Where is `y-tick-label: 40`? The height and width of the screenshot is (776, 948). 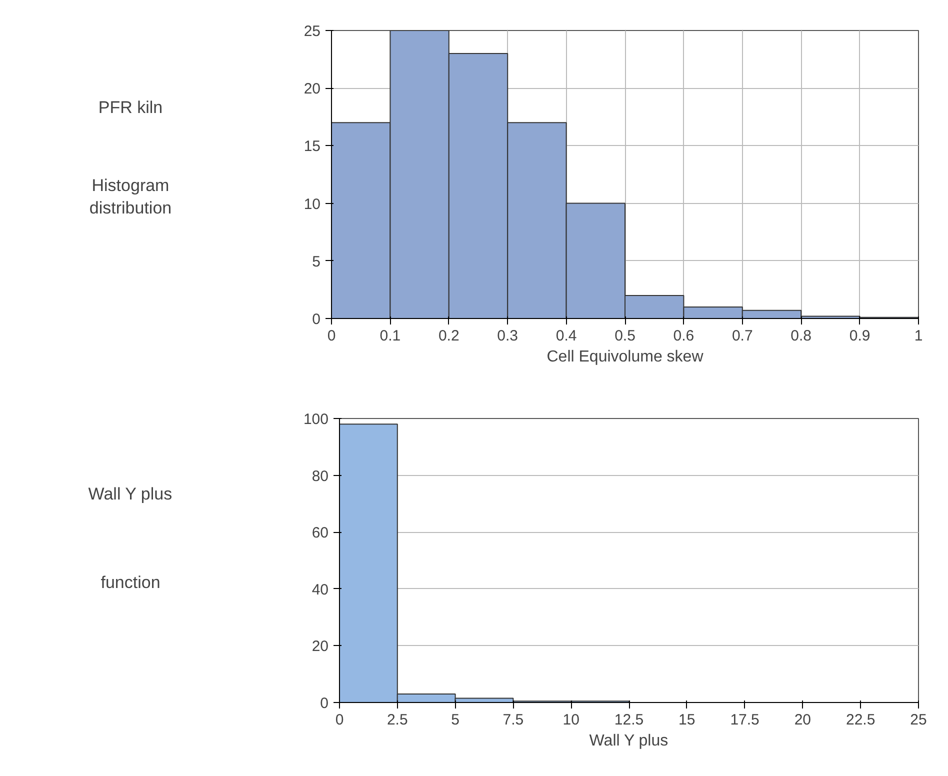 y-tick-label: 40 is located at coordinates (320, 589).